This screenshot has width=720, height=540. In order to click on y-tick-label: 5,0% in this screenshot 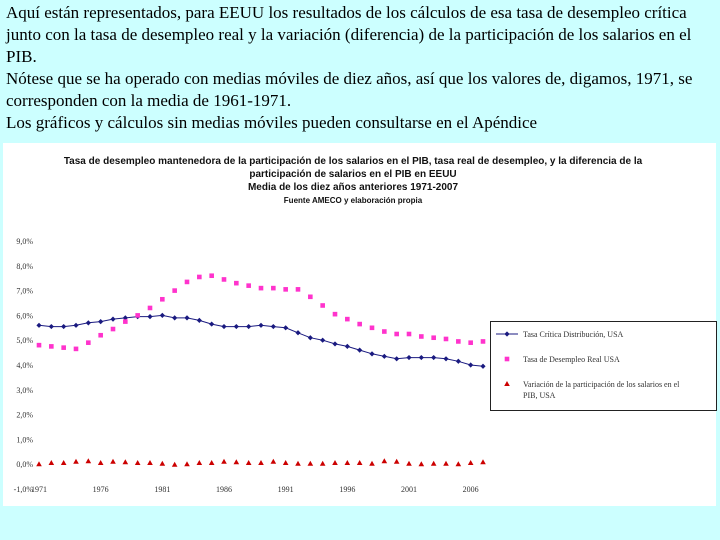, I will do `click(24, 340)`.